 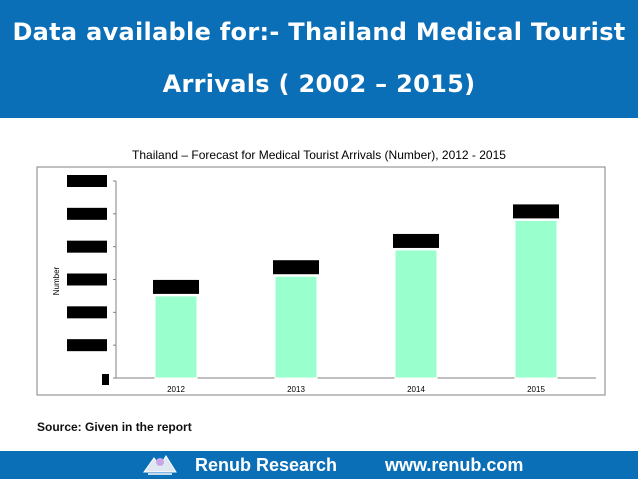 I want to click on company-name: Renub Research, so click(x=266, y=465).